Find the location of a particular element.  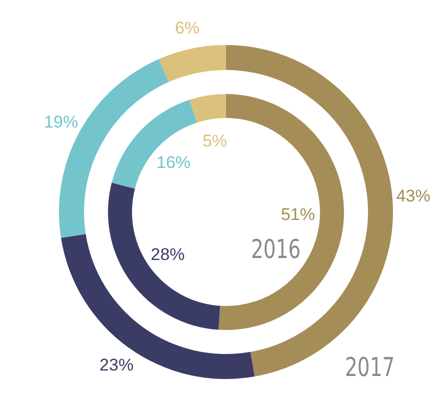

data-label: 6% is located at coordinates (187, 28).